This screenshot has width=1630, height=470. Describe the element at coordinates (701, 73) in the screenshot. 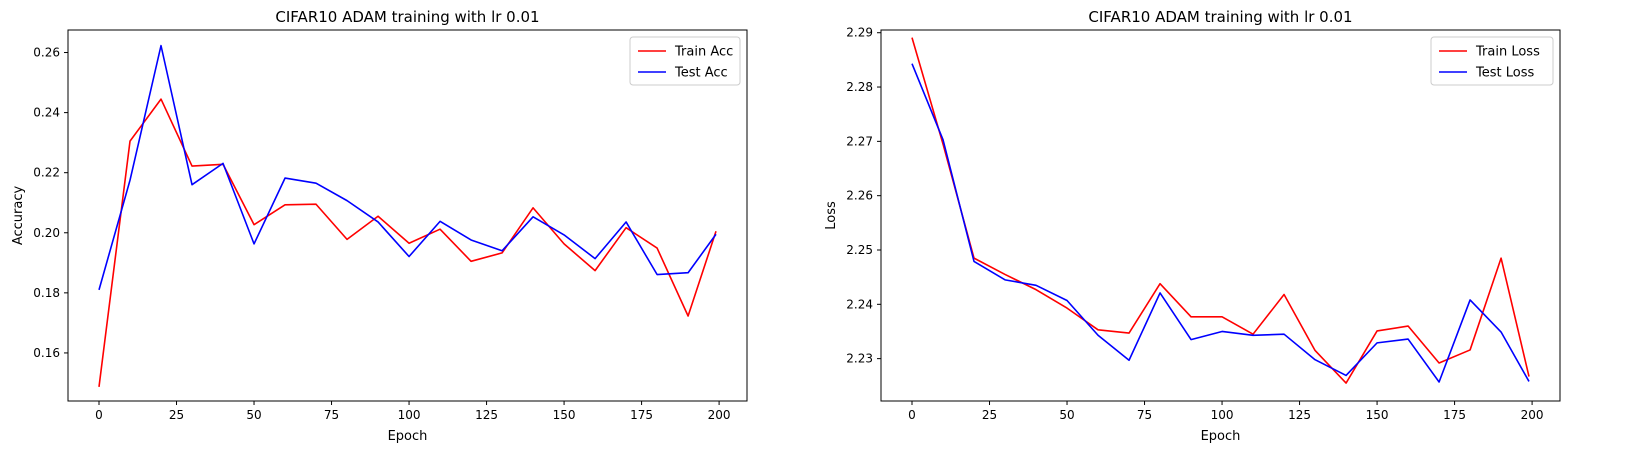

I see `legend-label: Test Acc` at that location.